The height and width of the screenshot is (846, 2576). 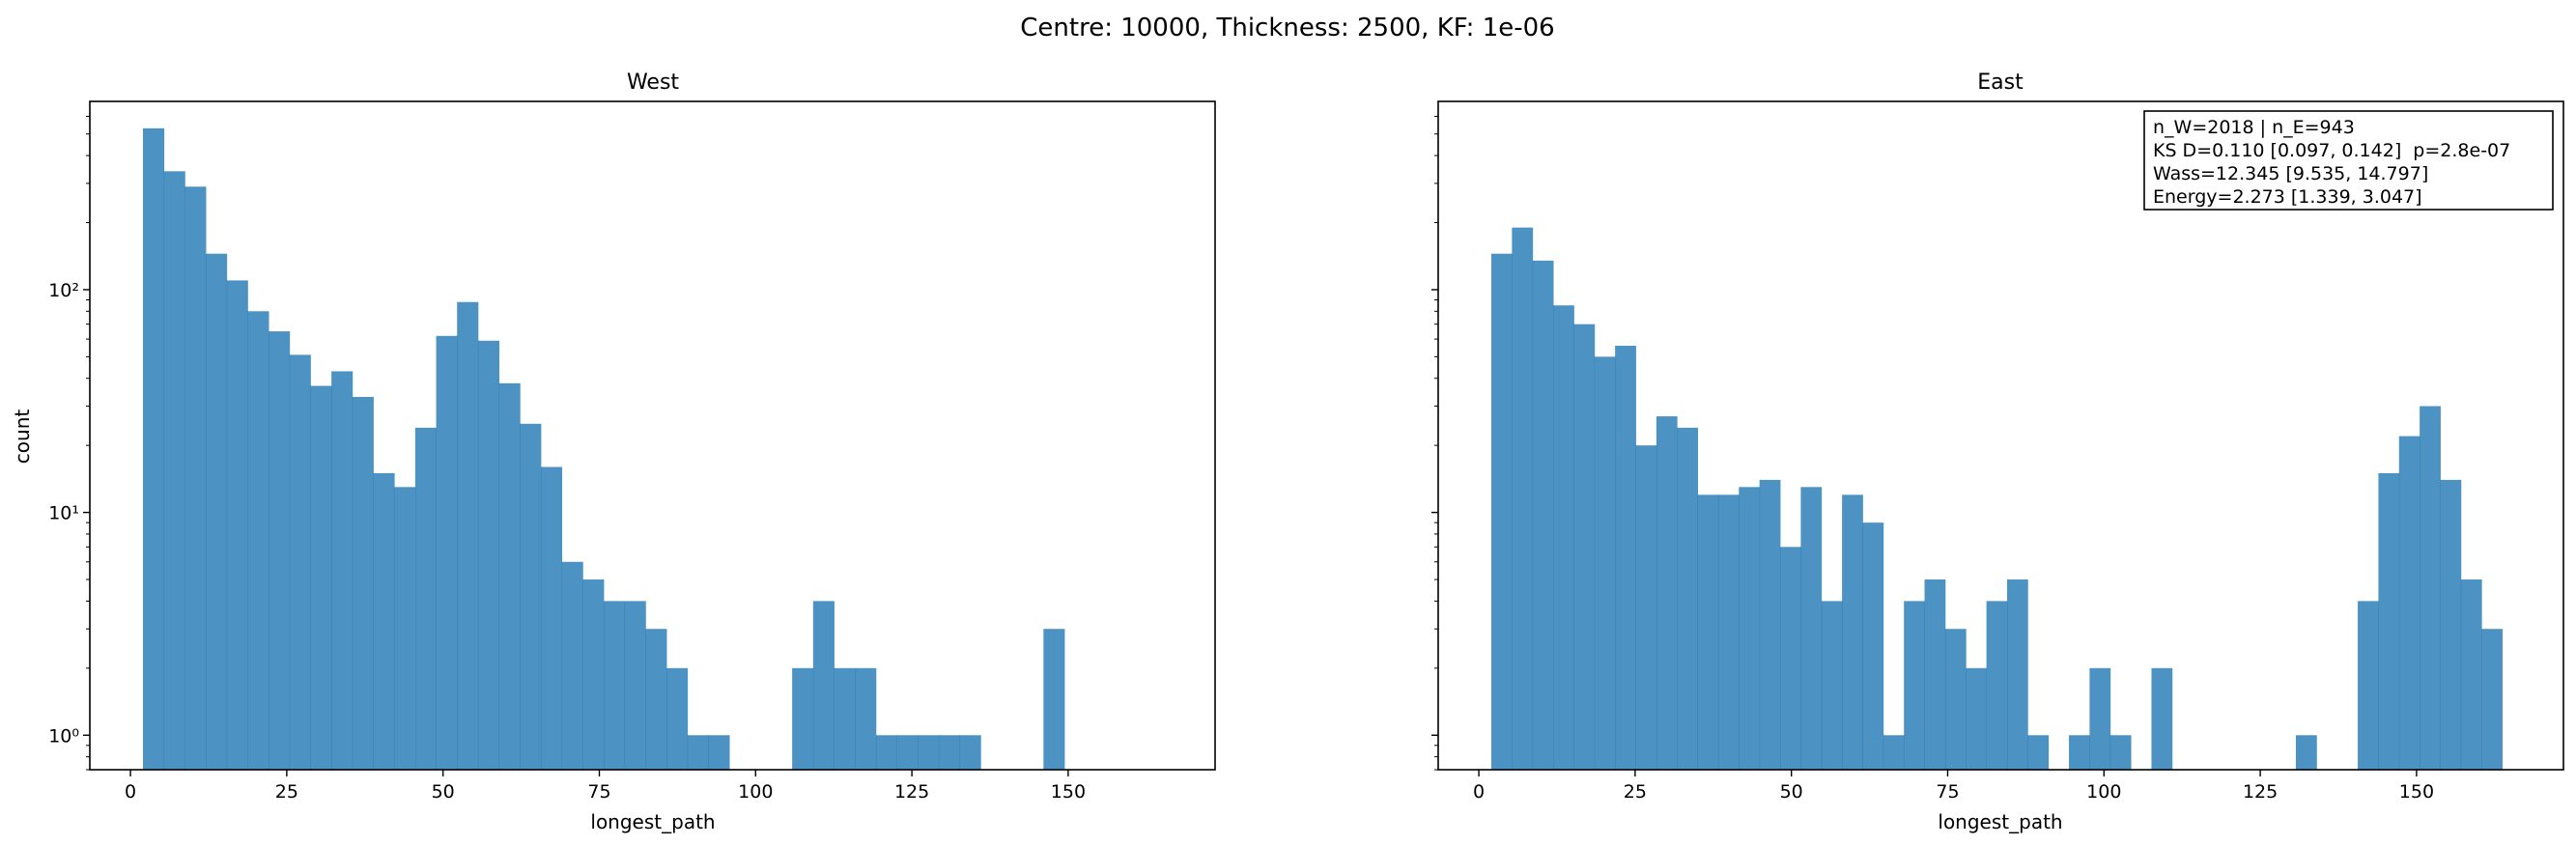 What do you see at coordinates (22, 437) in the screenshot?
I see `west-ylabel: count` at bounding box center [22, 437].